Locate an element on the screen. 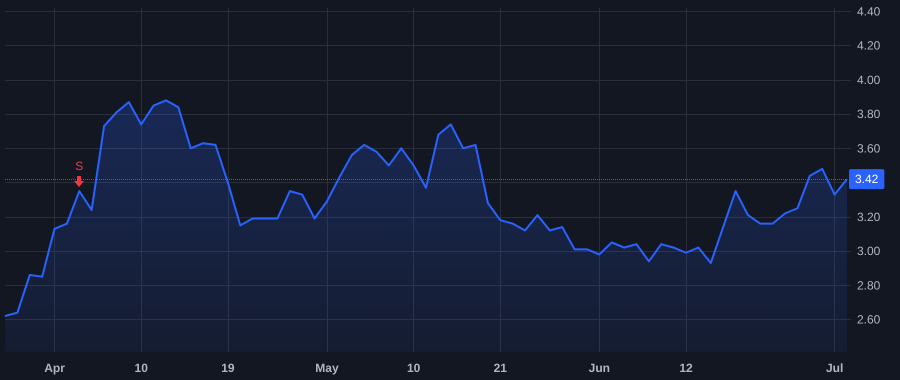 This screenshot has height=380, width=900. y-tick-label: 4.40 is located at coordinates (869, 11).